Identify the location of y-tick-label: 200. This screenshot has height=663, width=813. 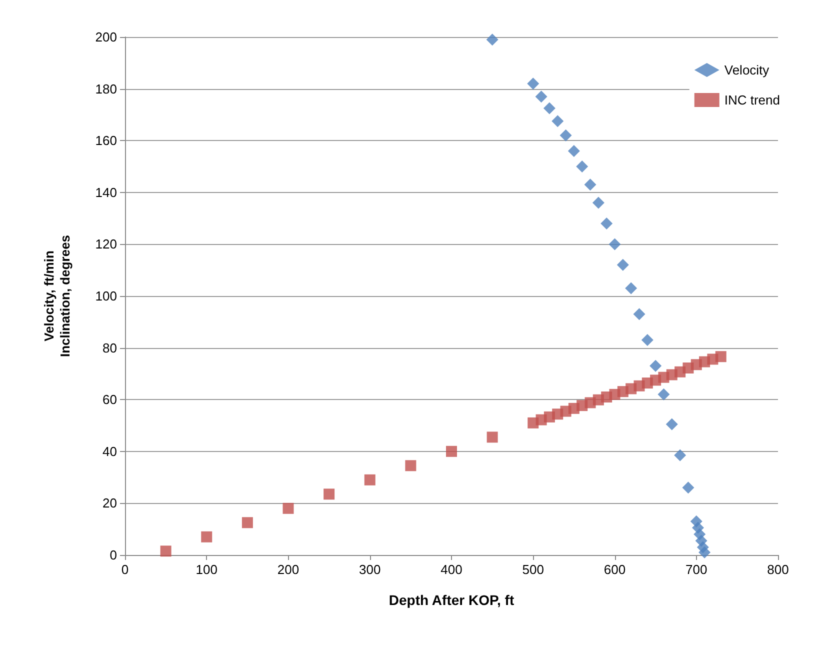
(106, 37).